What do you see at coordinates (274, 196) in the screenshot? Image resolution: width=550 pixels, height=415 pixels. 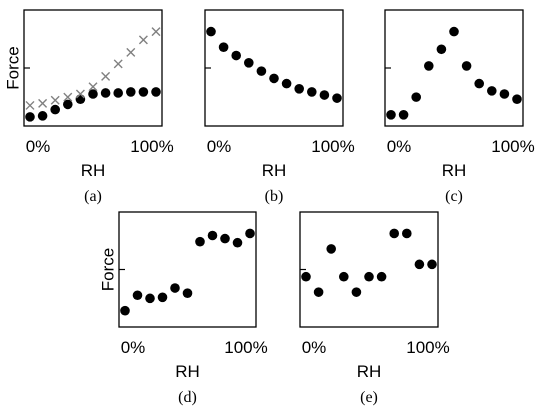 I see `panel-label: (b)` at bounding box center [274, 196].